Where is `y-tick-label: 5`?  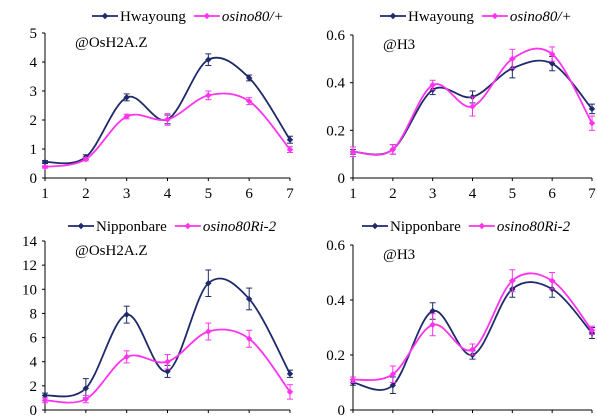 y-tick-label: 5 is located at coordinates (34, 34).